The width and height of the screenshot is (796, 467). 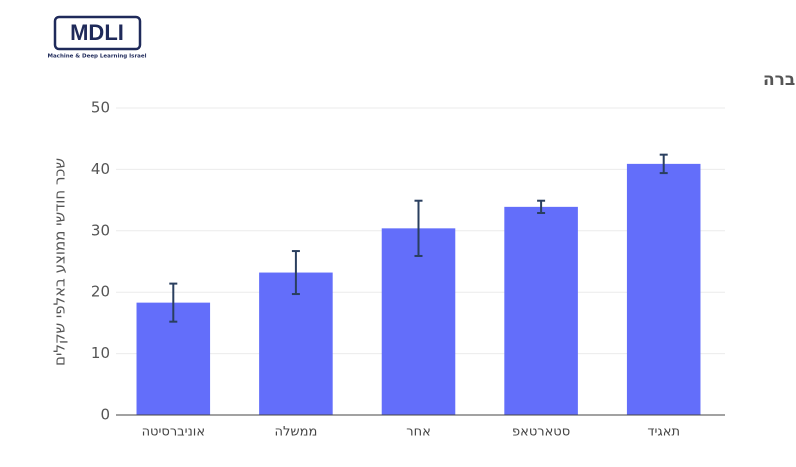 I want to click on chart-title: שכר לפי סוג החברה, so click(x=779, y=80).